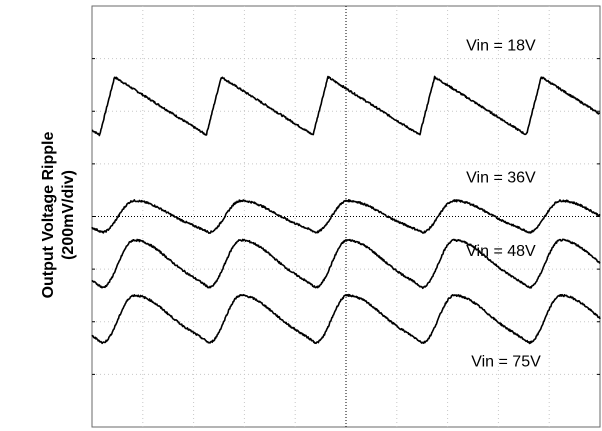 The height and width of the screenshot is (431, 602). Describe the element at coordinates (58, 215) in the screenshot. I see `y-axis-label: Output Voltage Ripple (200mV/div)` at that location.